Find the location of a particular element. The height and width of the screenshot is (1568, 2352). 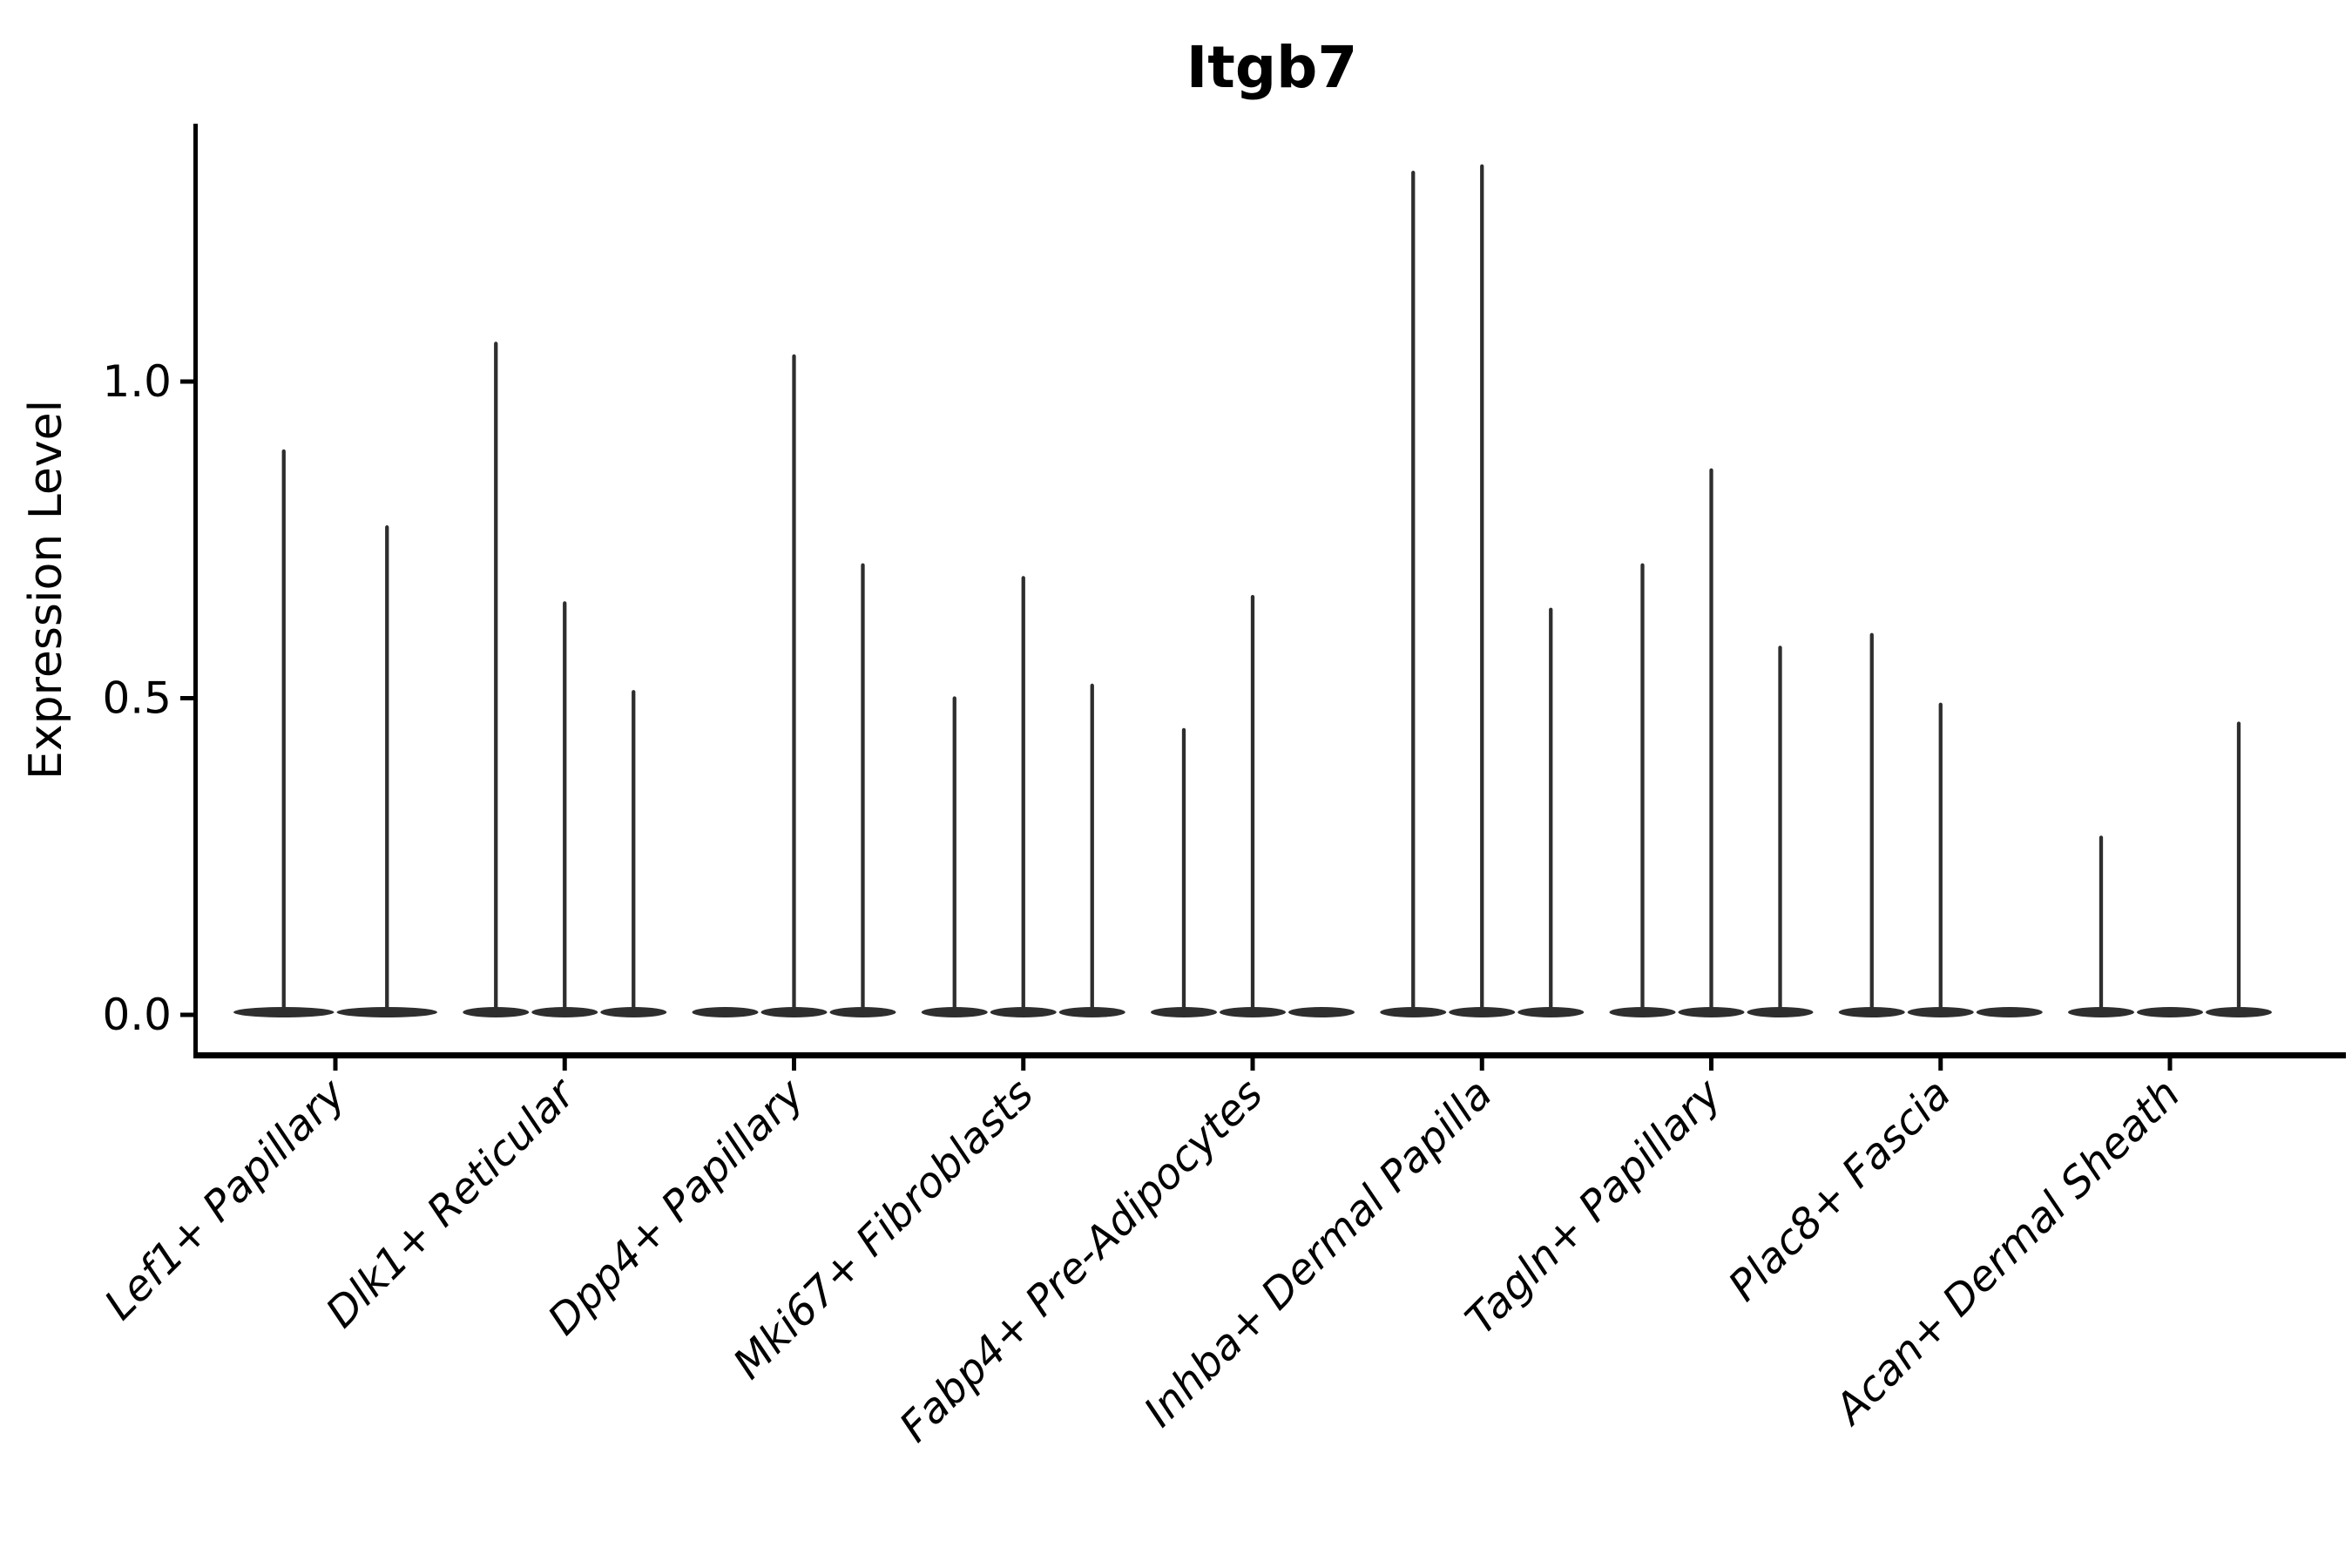

y-tick-label: 0.5 is located at coordinates (137, 698).